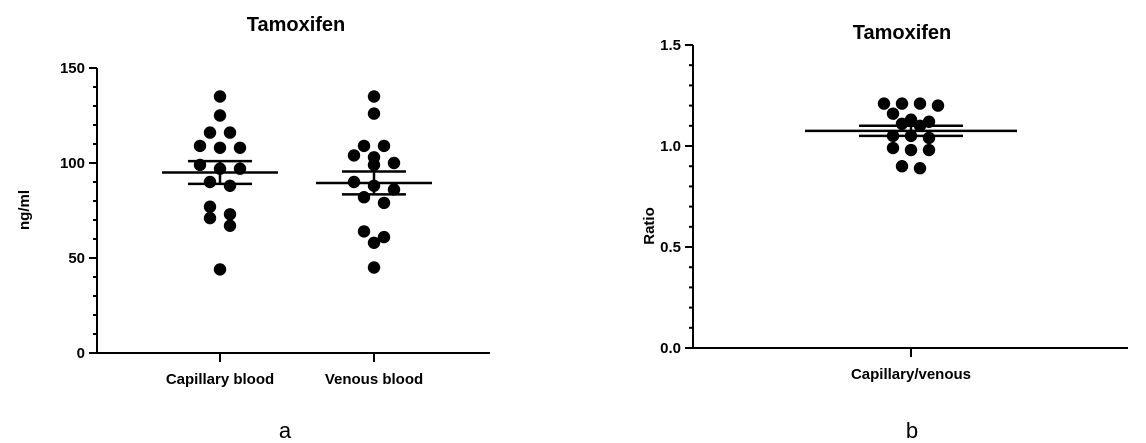 The width and height of the screenshot is (1146, 443). I want to click on panel-a-y-tick-label: 50, so click(76, 258).